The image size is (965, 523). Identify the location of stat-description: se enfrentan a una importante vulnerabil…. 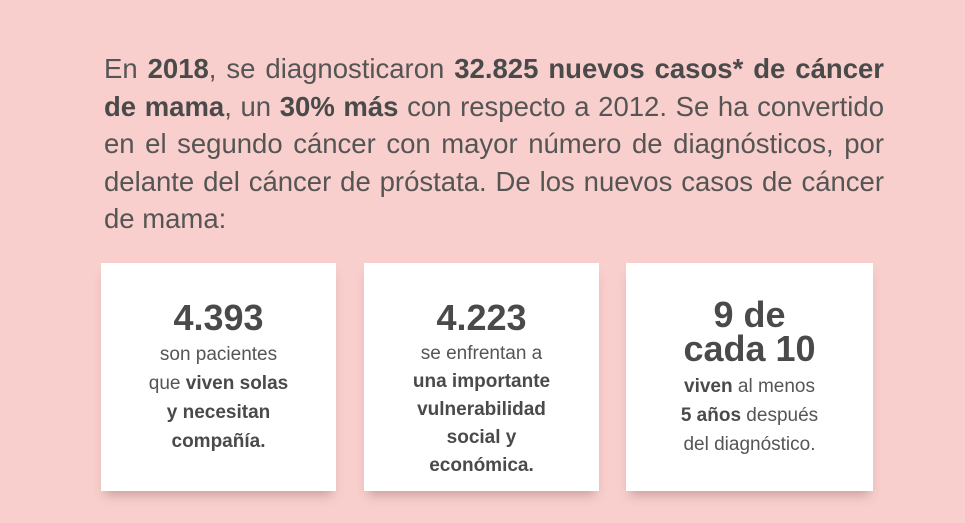
(481, 410).